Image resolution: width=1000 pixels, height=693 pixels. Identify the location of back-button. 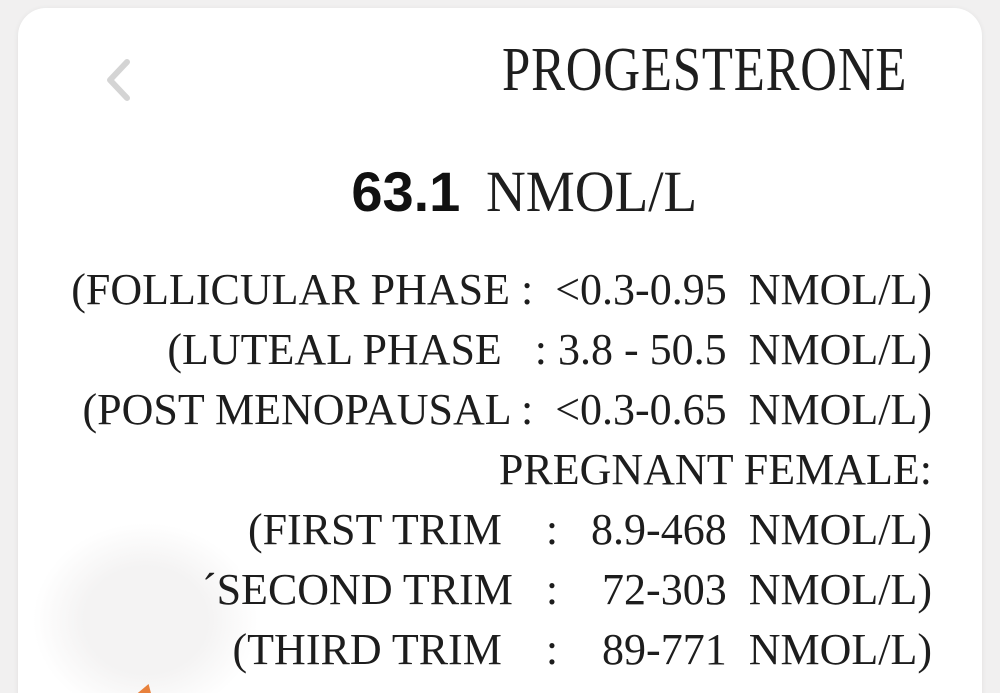
(118, 80).